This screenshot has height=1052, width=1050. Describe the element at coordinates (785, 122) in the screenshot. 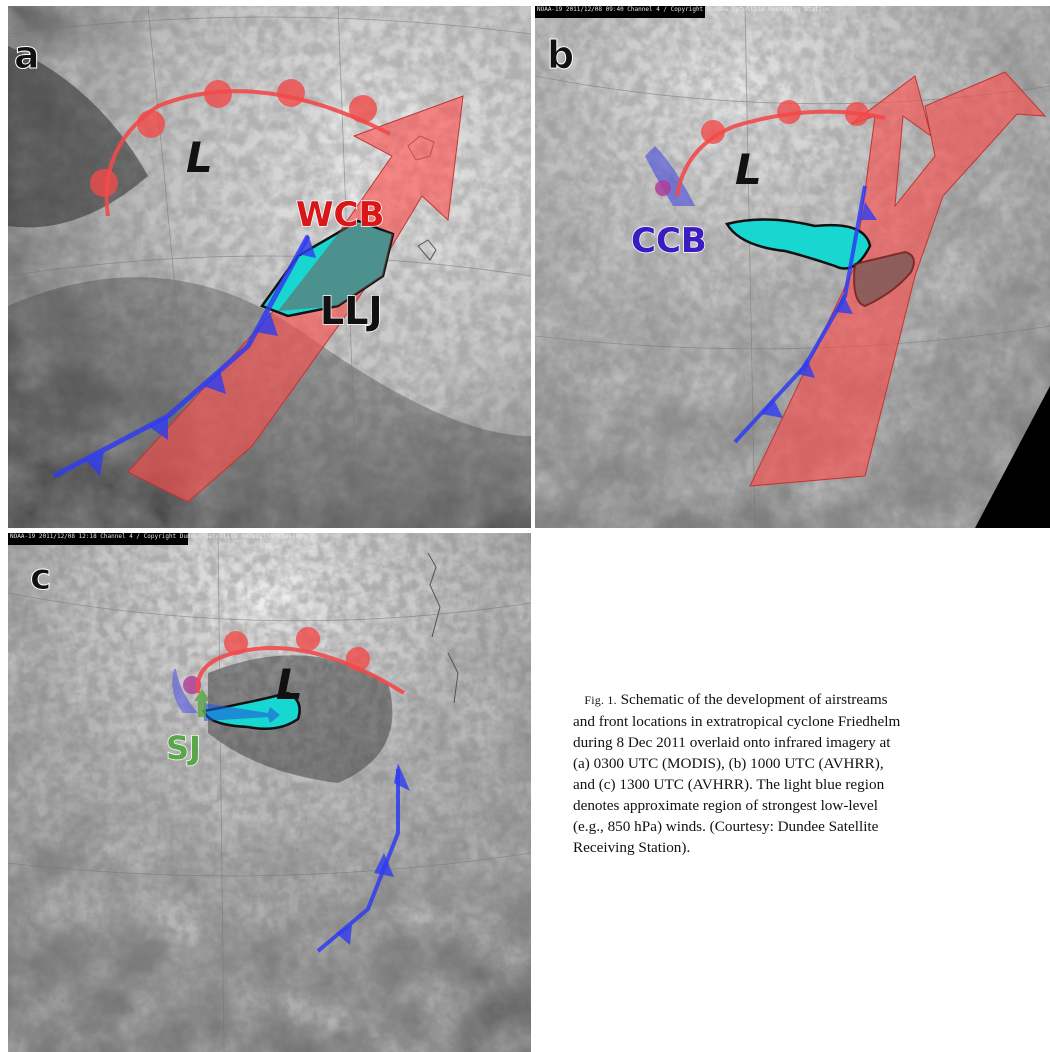

I see `warm-front-bumps-b` at that location.